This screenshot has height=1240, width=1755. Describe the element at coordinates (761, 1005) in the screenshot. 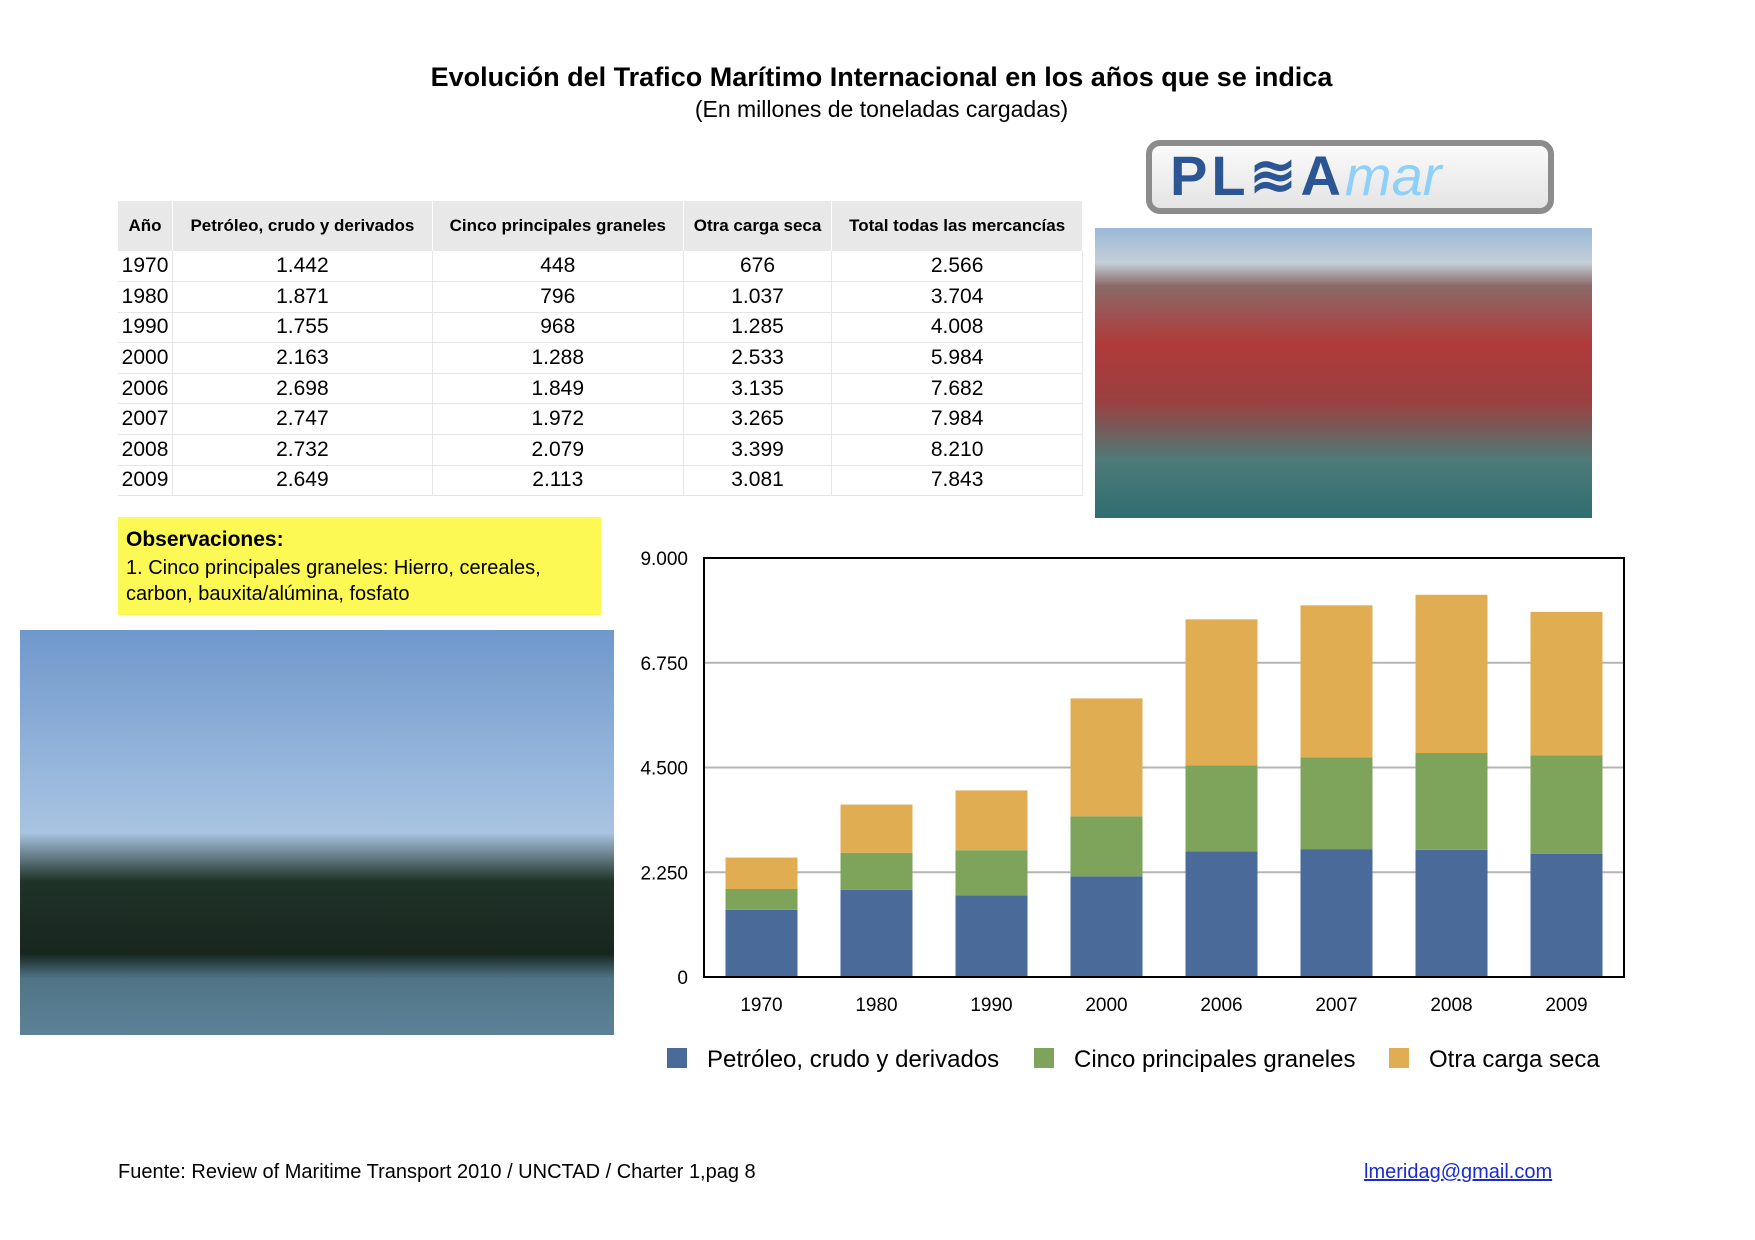

I see `x-tick-label: 1970` at that location.